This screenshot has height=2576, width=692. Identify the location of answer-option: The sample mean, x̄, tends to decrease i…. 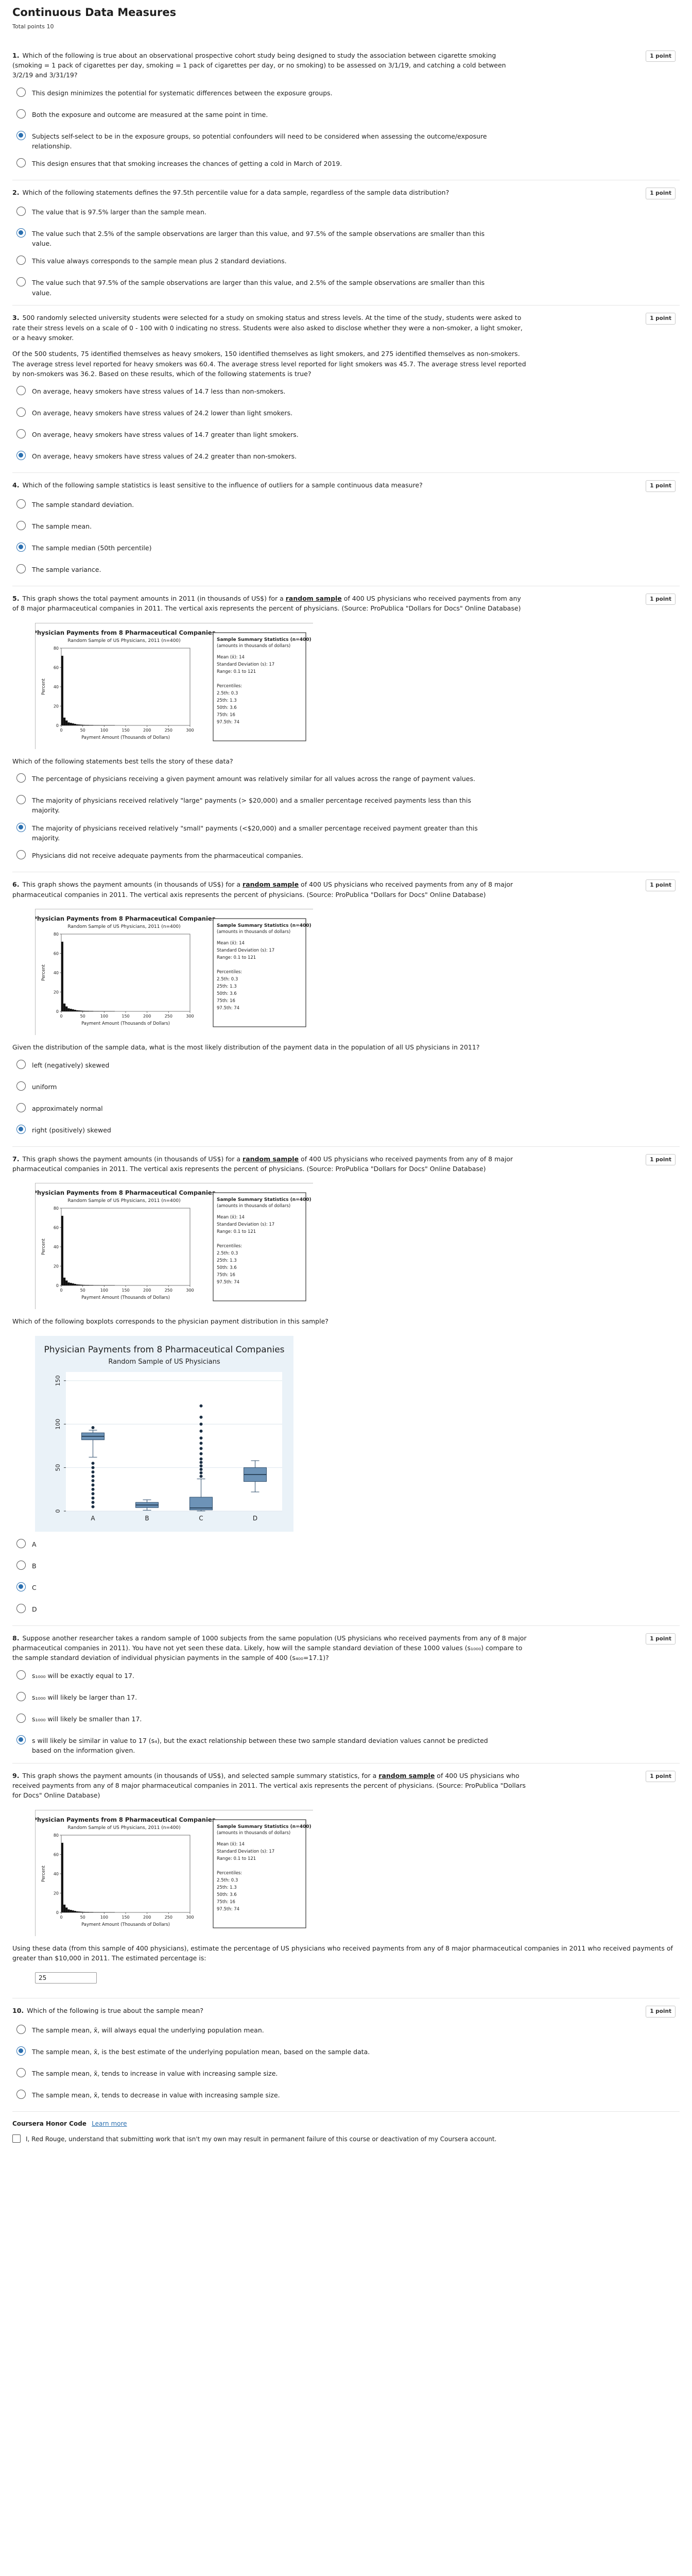
(346, 2096).